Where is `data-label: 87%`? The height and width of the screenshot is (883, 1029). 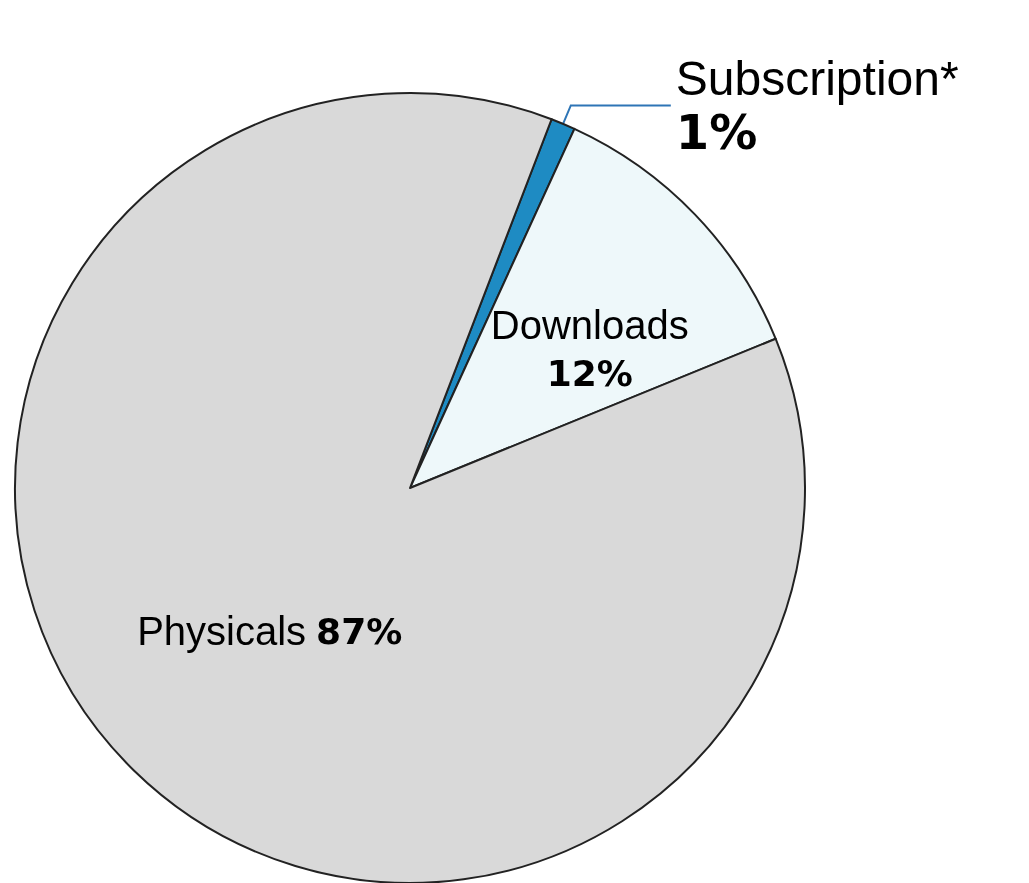 data-label: 87% is located at coordinates (359, 631).